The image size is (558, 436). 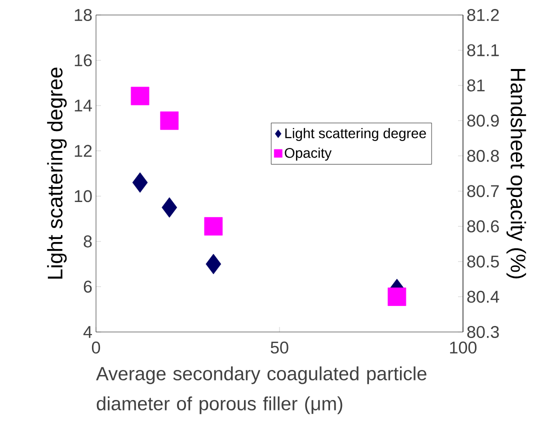 What do you see at coordinates (483, 191) in the screenshot?
I see `y2-tick-label: 80.7` at bounding box center [483, 191].